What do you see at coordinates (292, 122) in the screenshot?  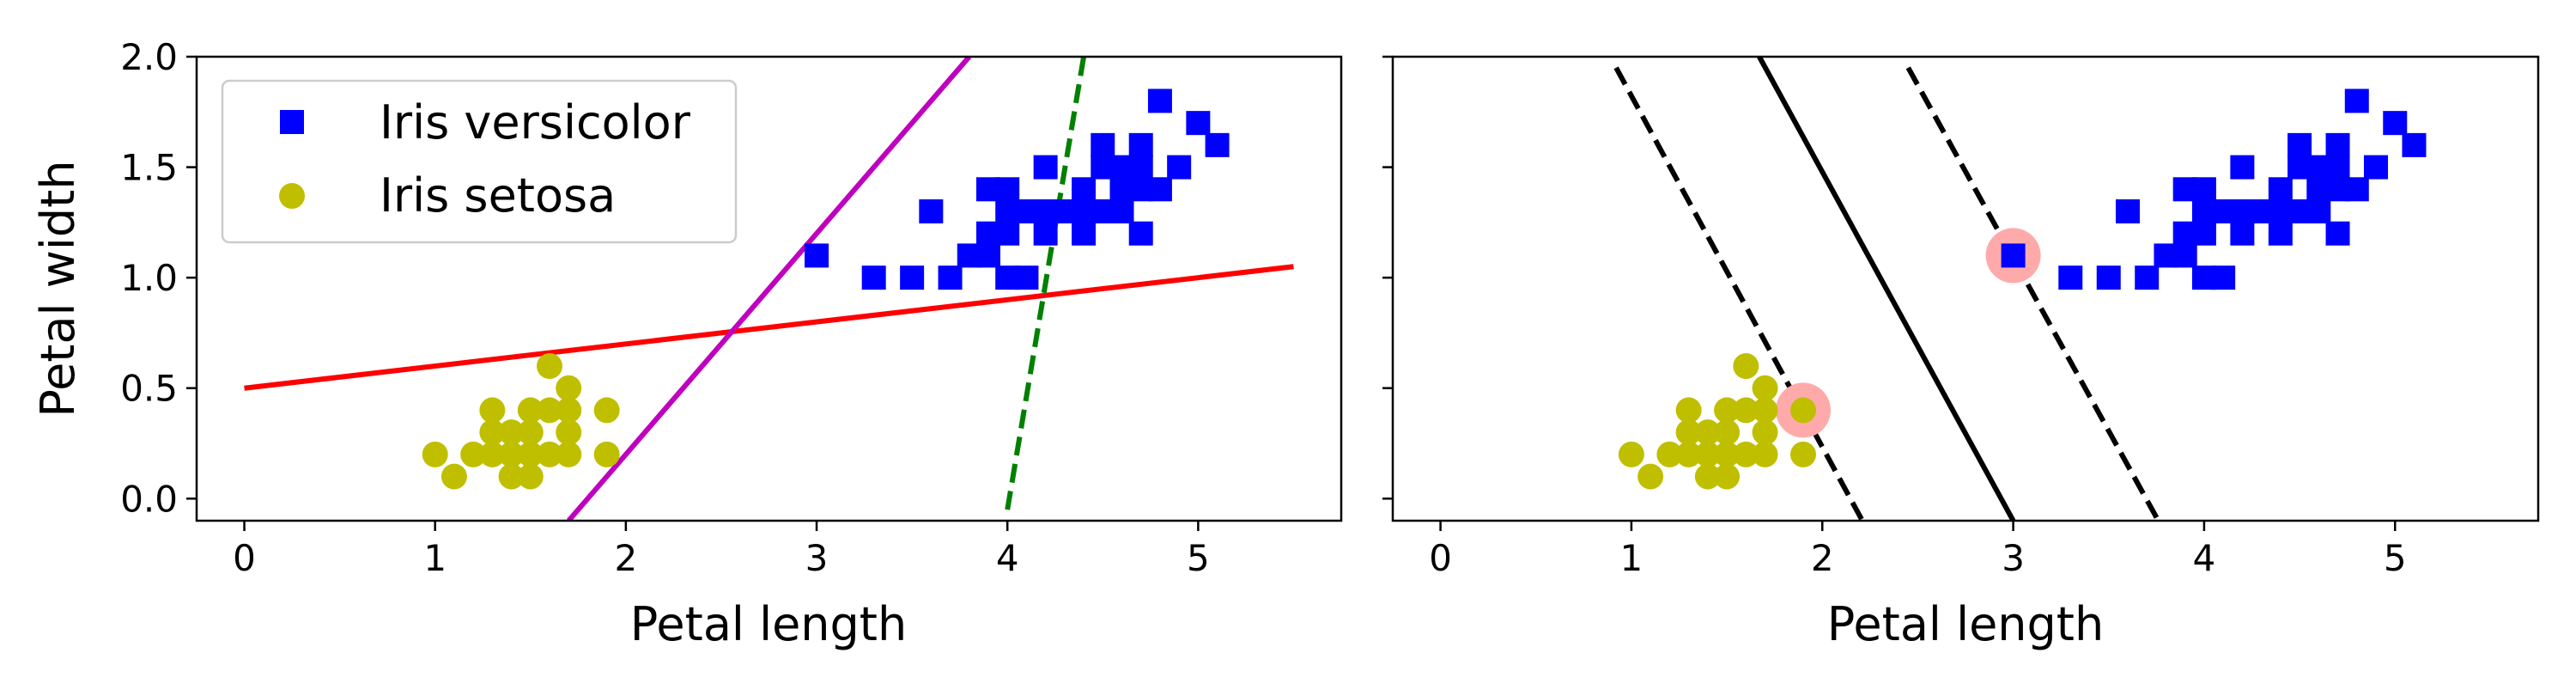 I see `legend-versicolor-marker` at bounding box center [292, 122].